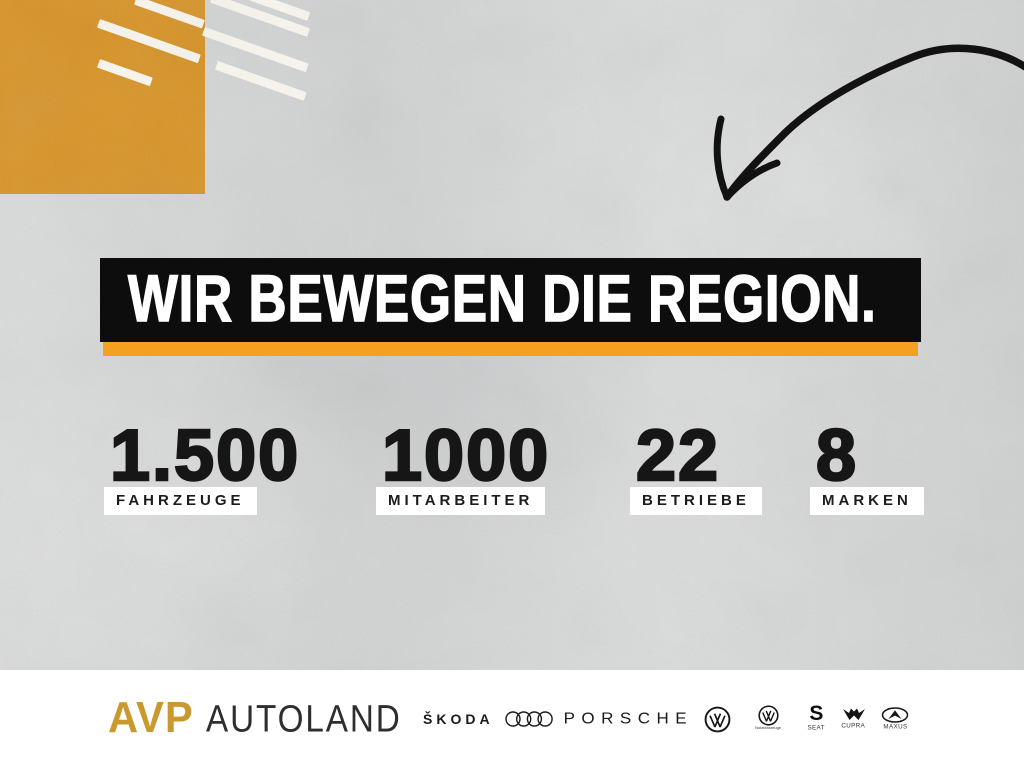 Image resolution: width=1024 pixels, height=768 pixels. Describe the element at coordinates (502, 299) in the screenshot. I see `headline-text: WIR BEWEGEN DIE REGION.` at that location.